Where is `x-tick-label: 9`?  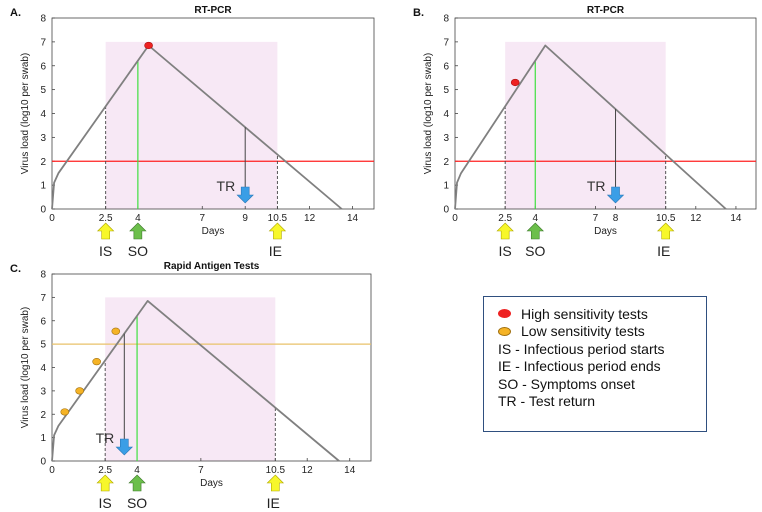 x-tick-label: 9 is located at coordinates (245, 218).